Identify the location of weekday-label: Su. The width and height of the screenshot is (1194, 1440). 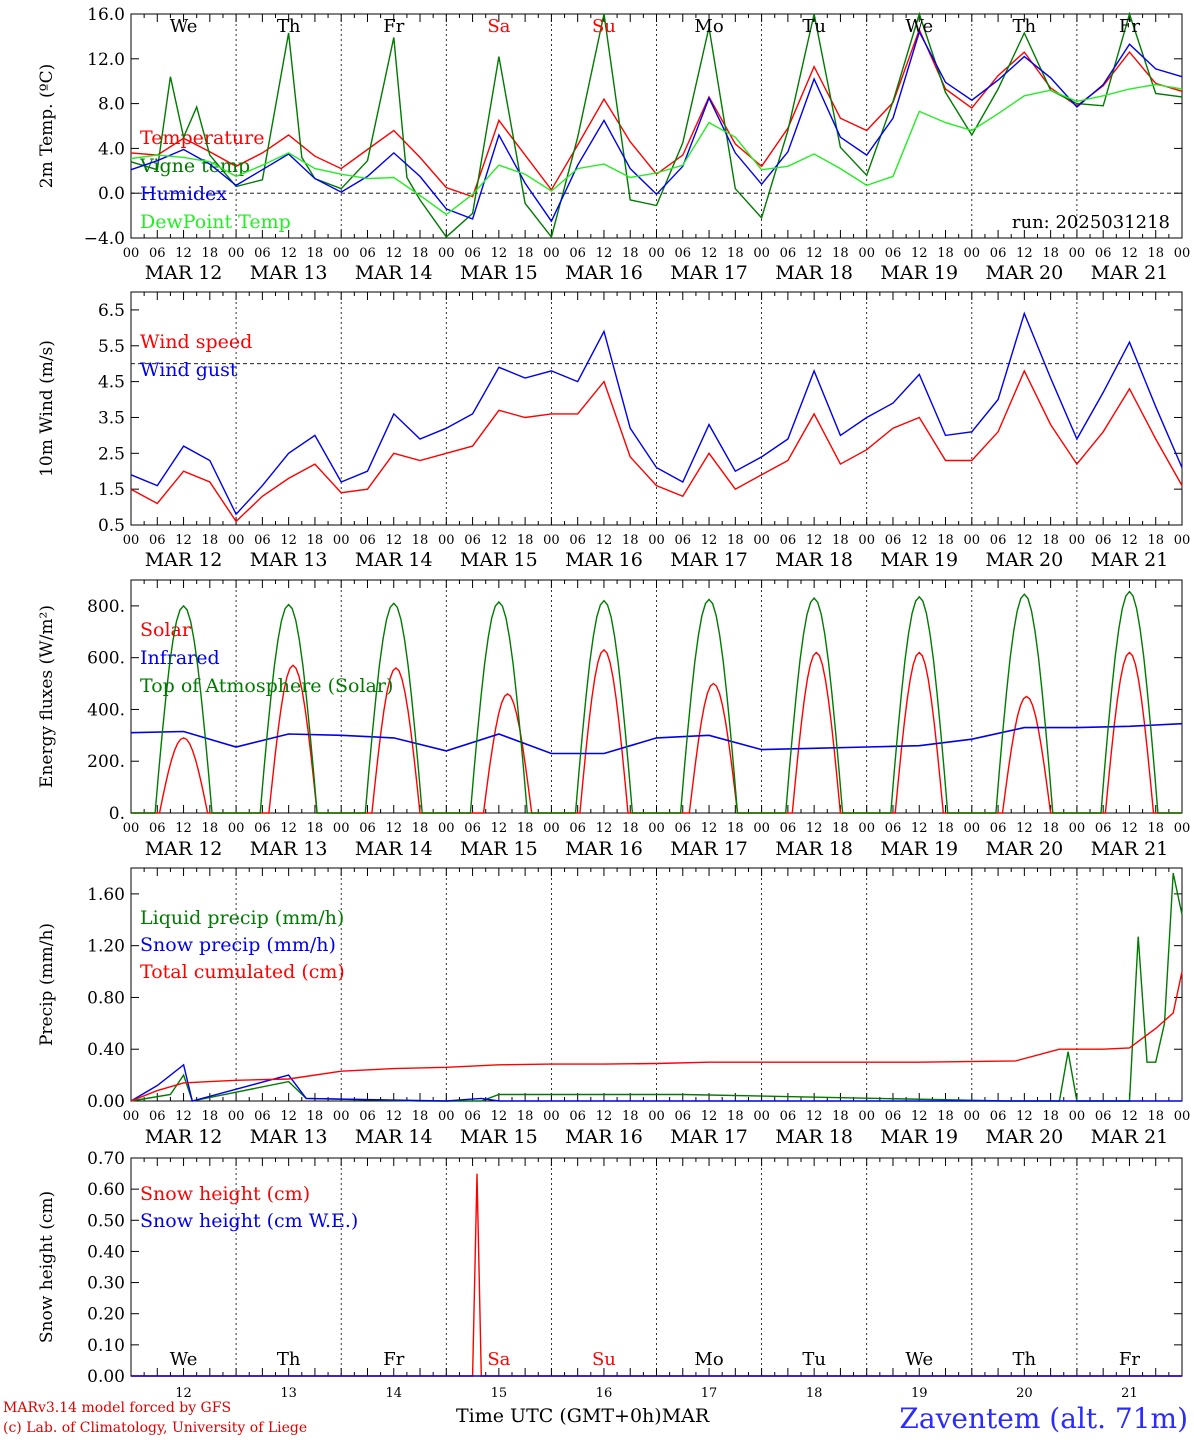
(604, 1359).